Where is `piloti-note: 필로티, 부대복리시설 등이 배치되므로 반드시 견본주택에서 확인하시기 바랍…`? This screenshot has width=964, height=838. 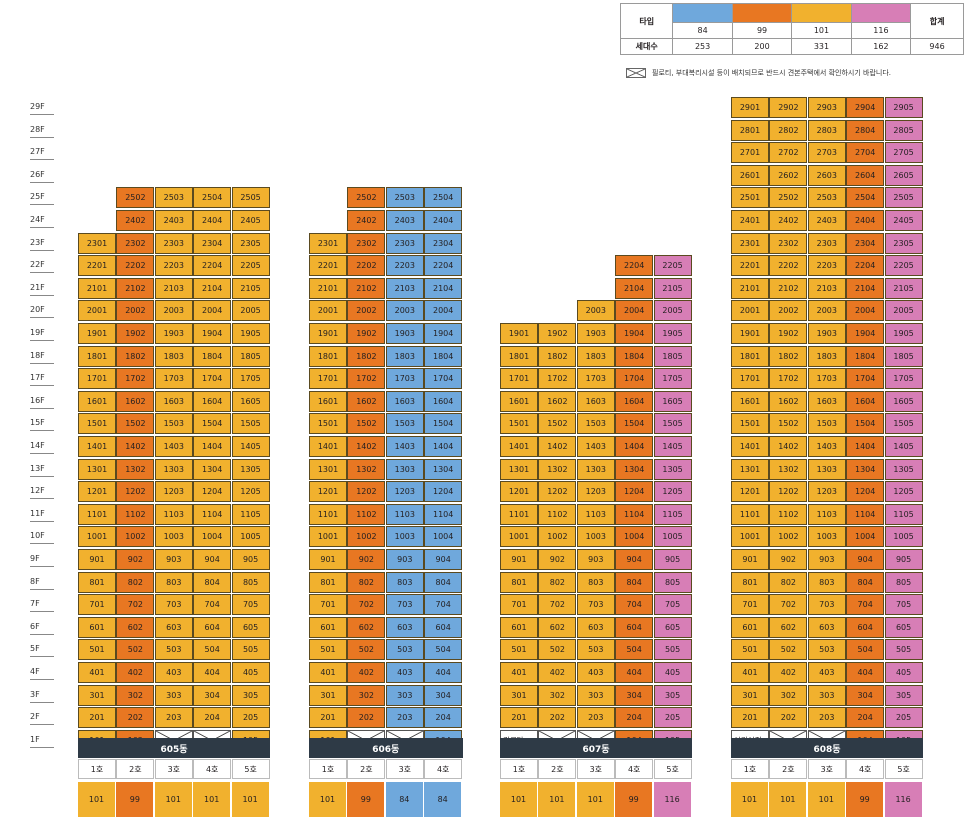 piloti-note: 필로티, 부대복리시설 등이 배치되므로 반드시 견본주택에서 확인하시기 바랍… is located at coordinates (758, 73).